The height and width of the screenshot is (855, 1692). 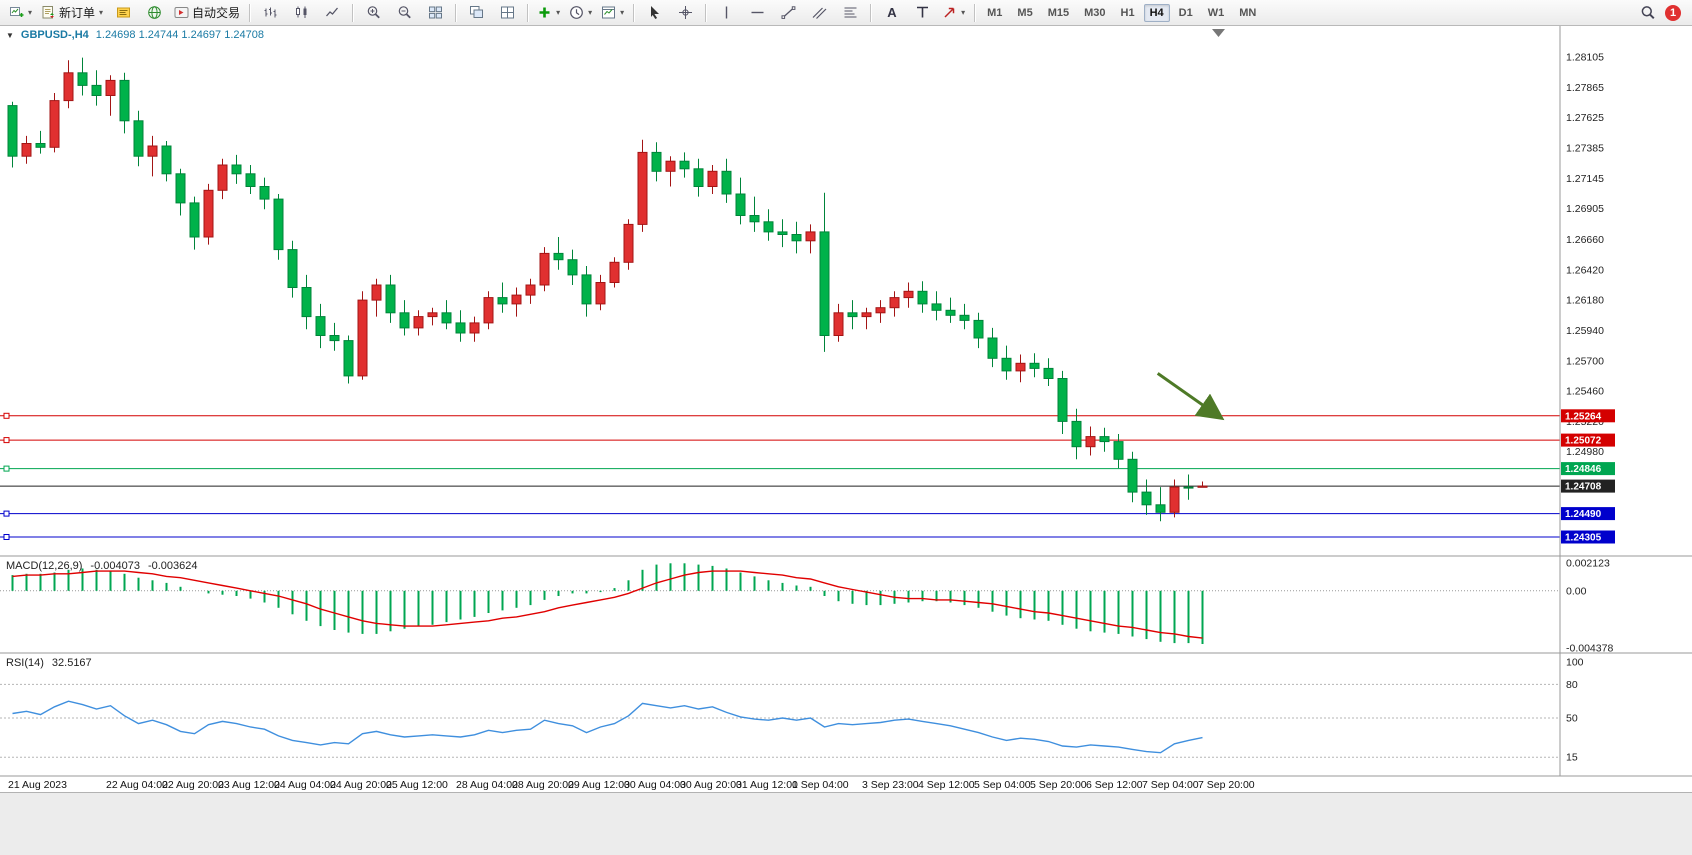 I want to click on svg-text: 1 Sep 04:00, so click(x=820, y=785).